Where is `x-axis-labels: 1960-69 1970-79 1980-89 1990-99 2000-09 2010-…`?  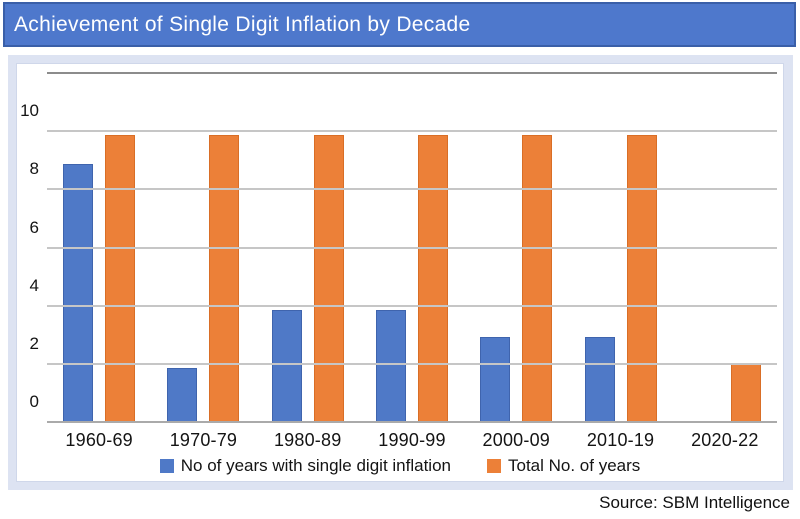
x-axis-labels: 1960-69 1970-79 1980-89 1990-99 2000-09 2010-… is located at coordinates (412, 440).